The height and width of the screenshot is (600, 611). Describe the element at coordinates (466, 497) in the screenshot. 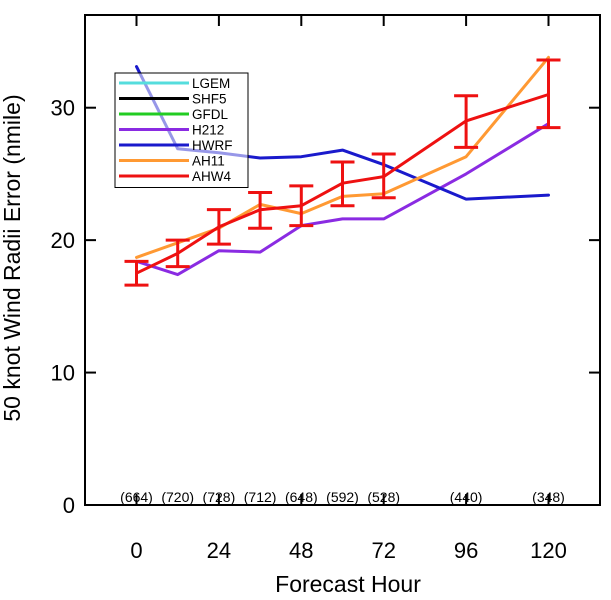

I see `sample-count-label: (440)` at that location.